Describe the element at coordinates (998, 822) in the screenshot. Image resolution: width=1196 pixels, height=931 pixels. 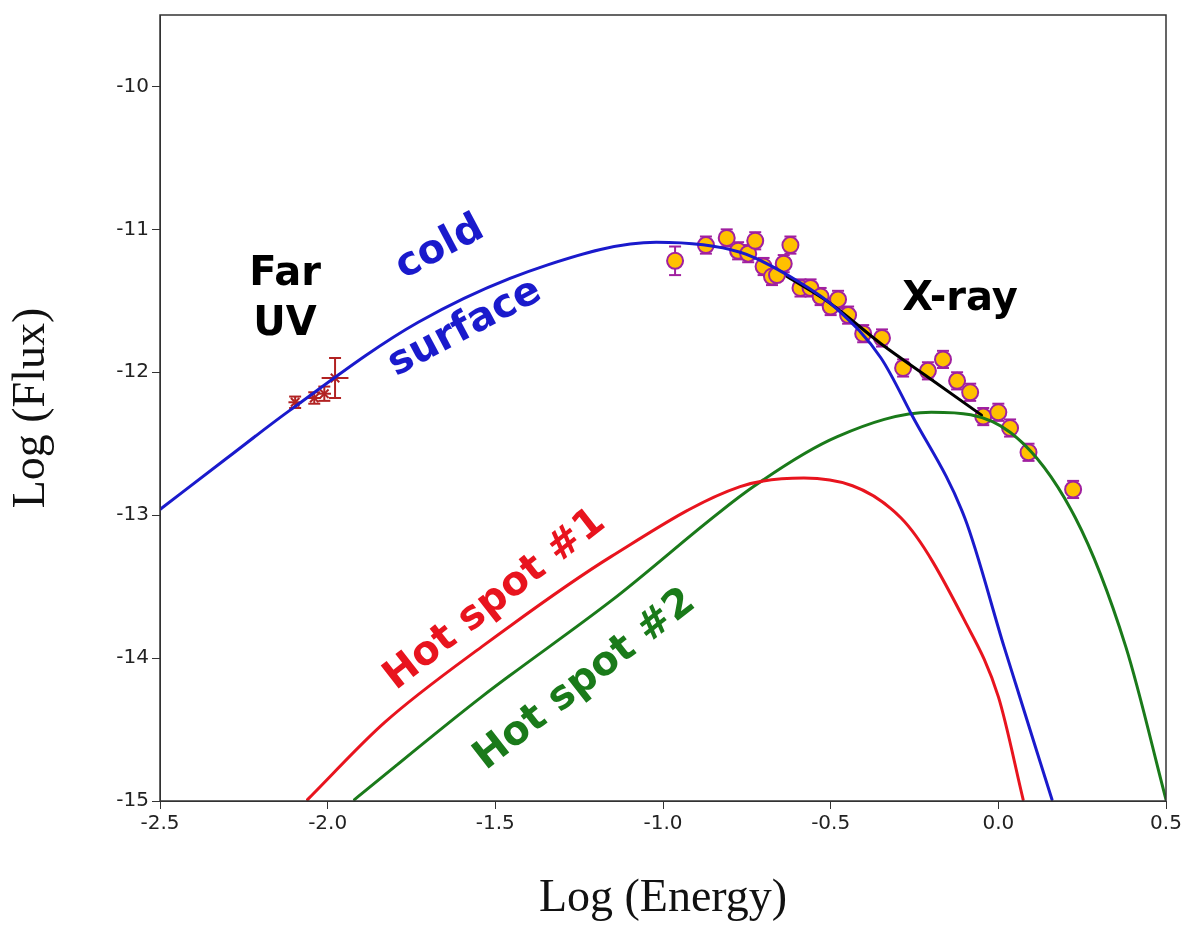
I see `x-tick-label: 0.0` at that location.